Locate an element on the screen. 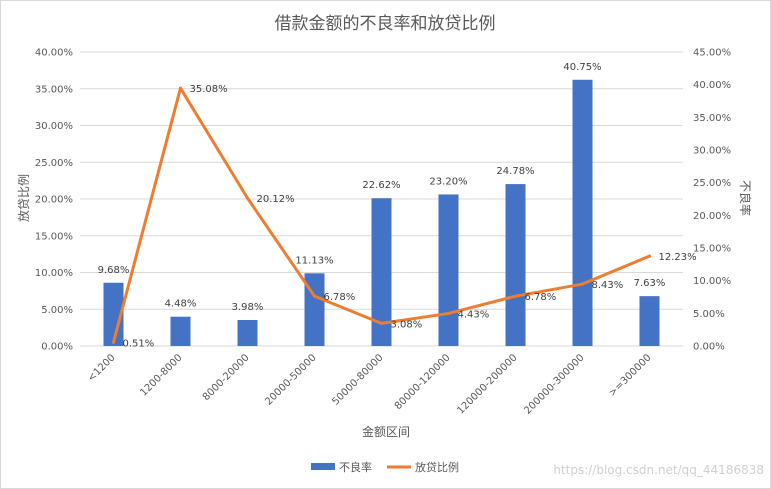 This screenshot has height=489, width=771. bar-data-label: 9.68% is located at coordinates (114, 270).